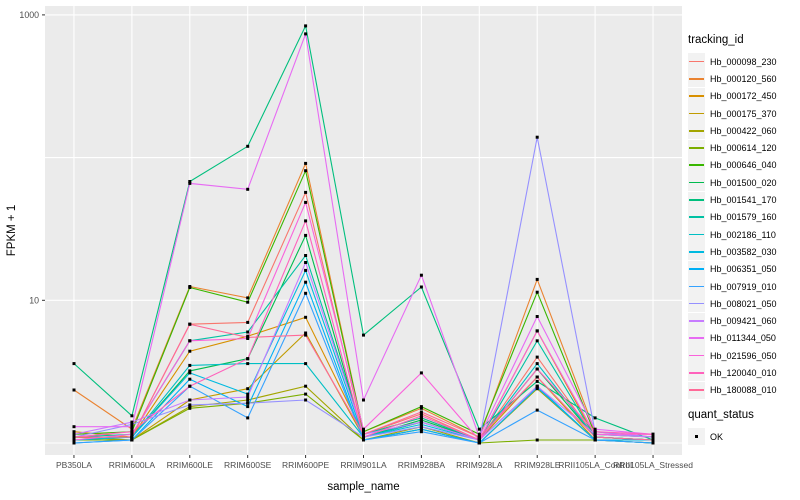 The width and height of the screenshot is (800, 500). I want to click on quant-status-label: OK, so click(717, 436).